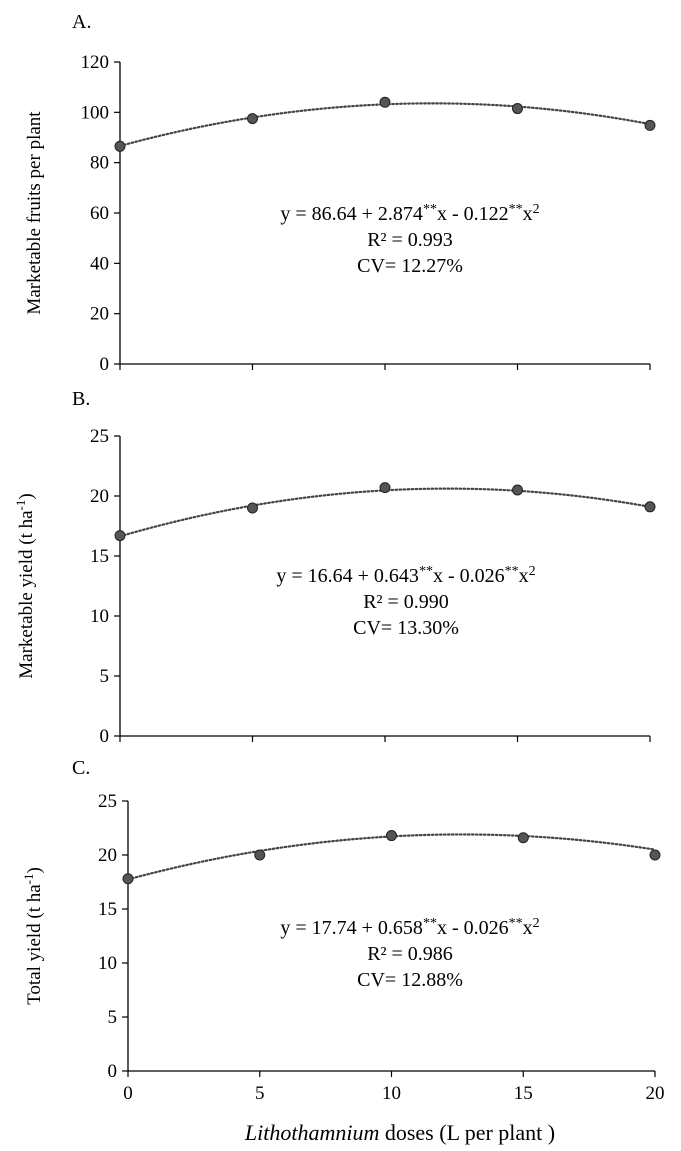  What do you see at coordinates (95, 112) in the screenshot?
I see `y-tick-label: 100` at bounding box center [95, 112].